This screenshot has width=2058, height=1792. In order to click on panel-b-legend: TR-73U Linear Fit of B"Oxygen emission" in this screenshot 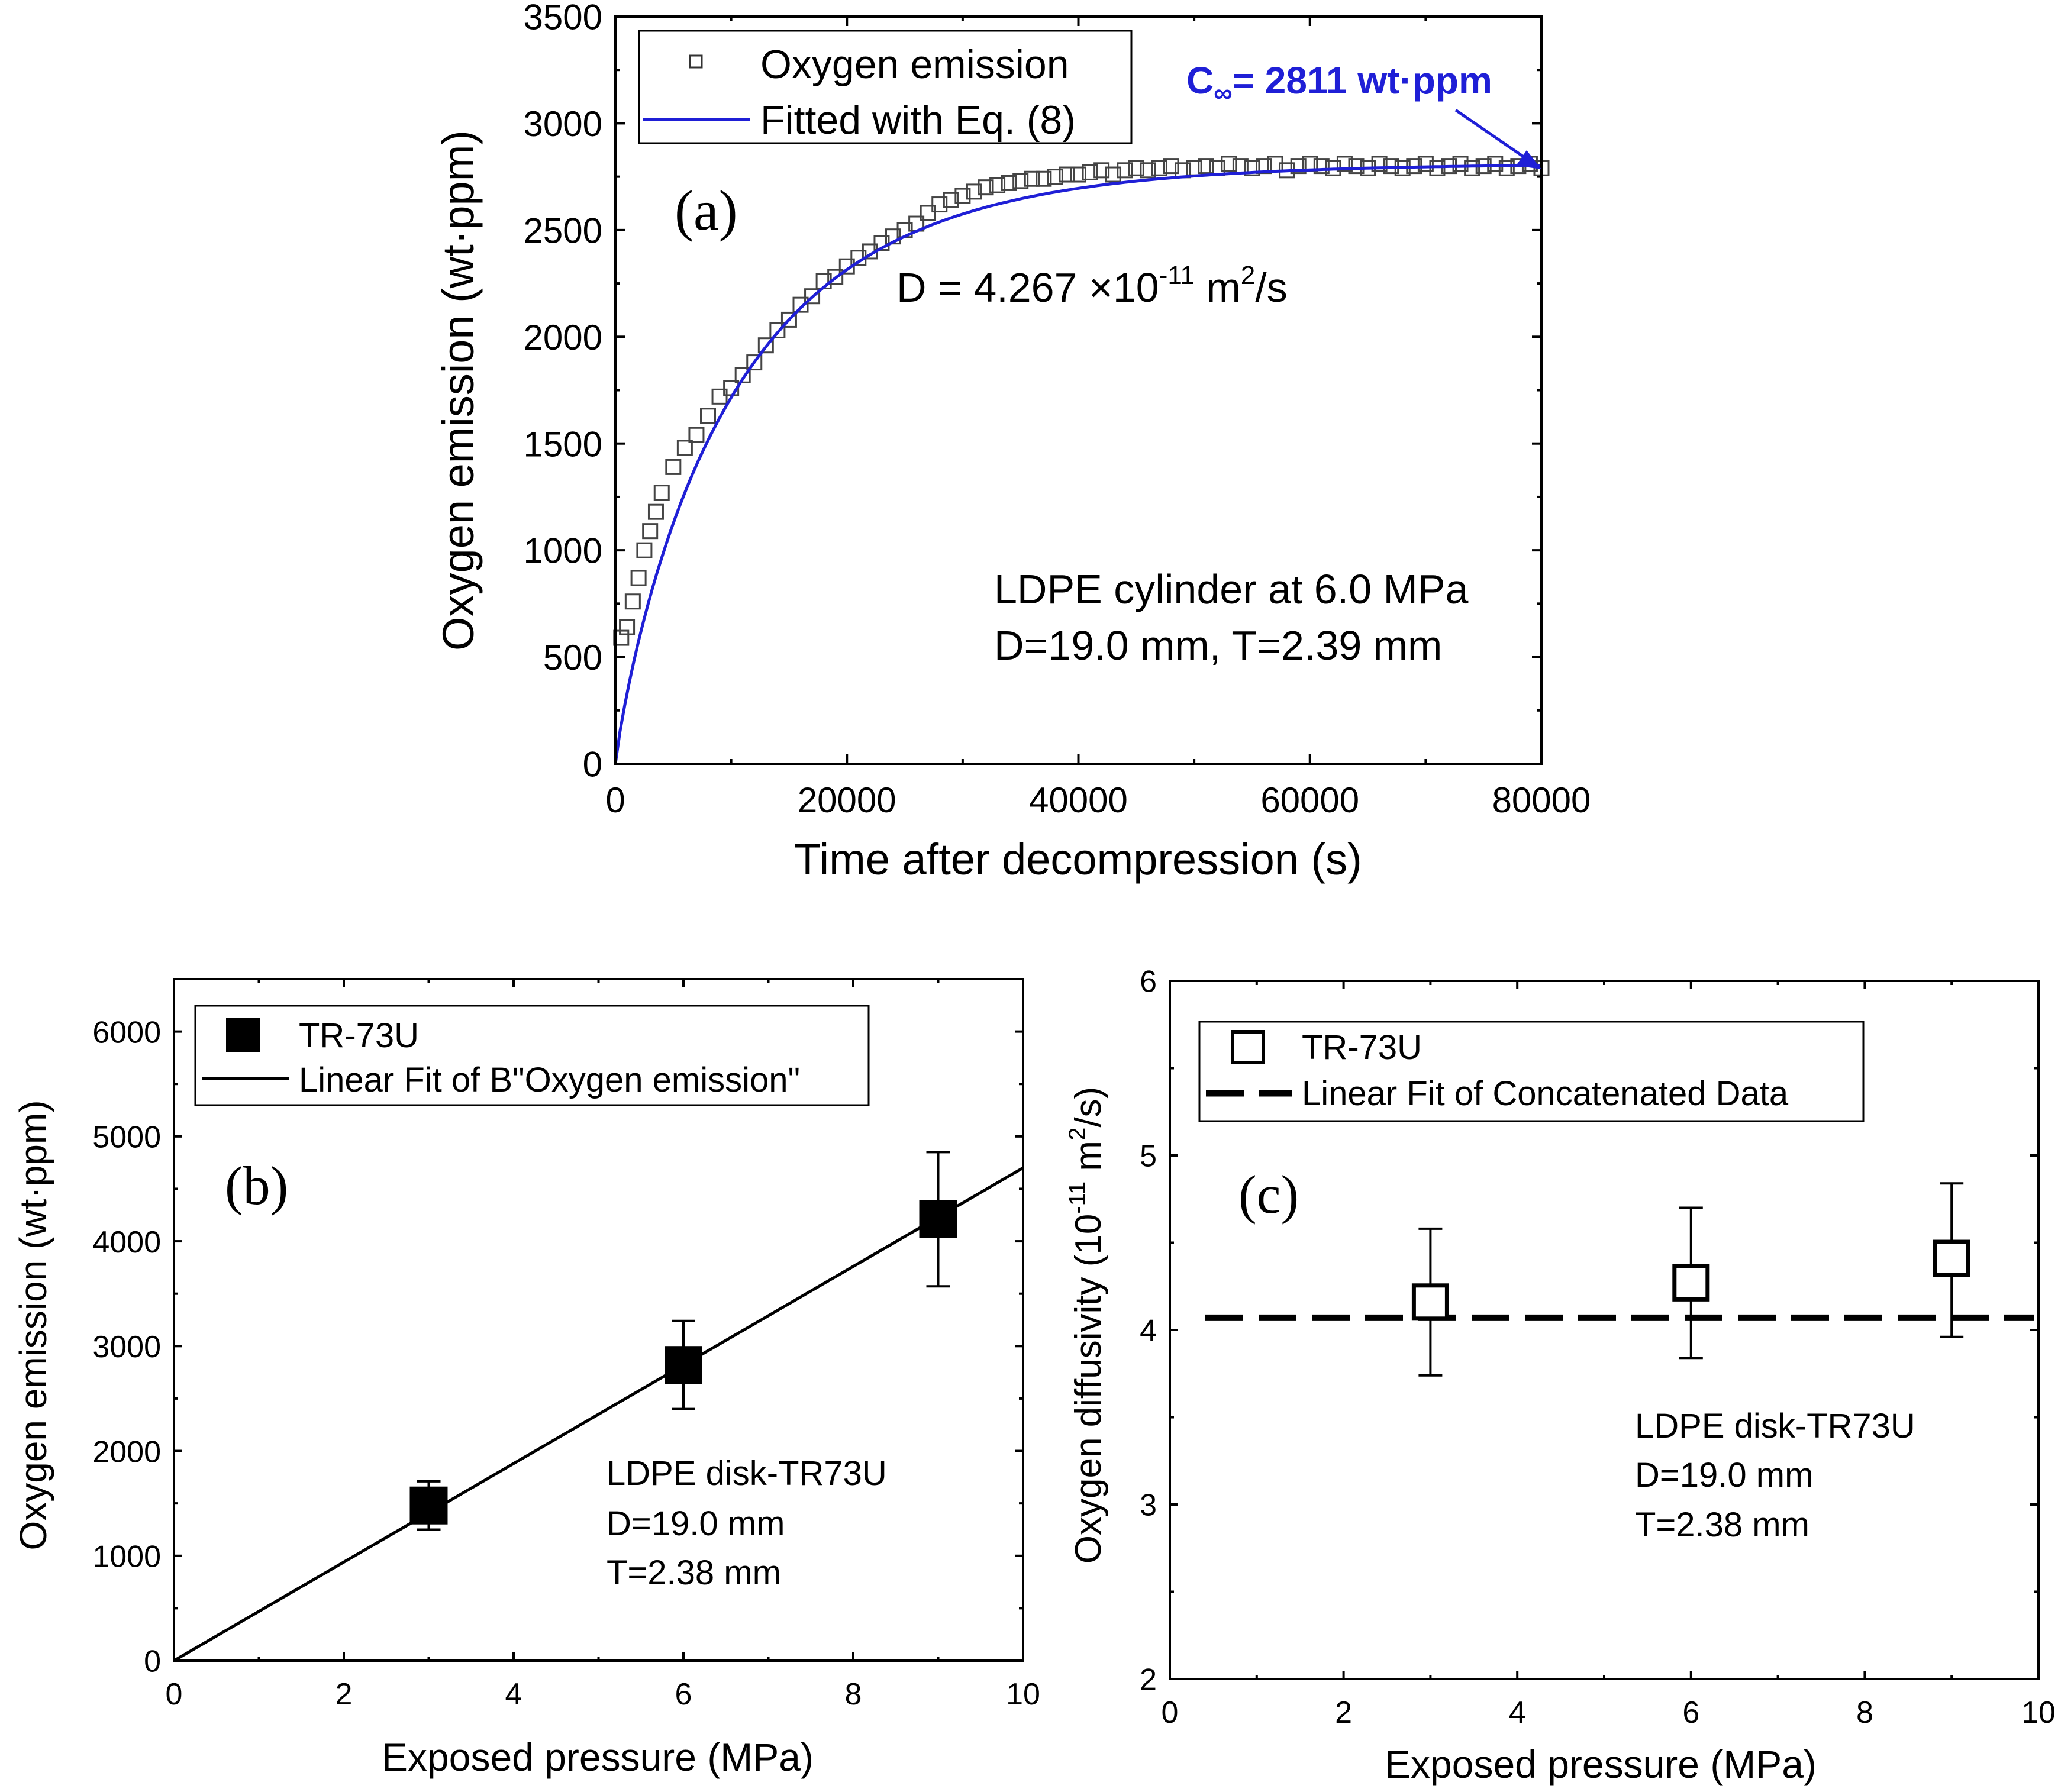, I will do `click(532, 1055)`.